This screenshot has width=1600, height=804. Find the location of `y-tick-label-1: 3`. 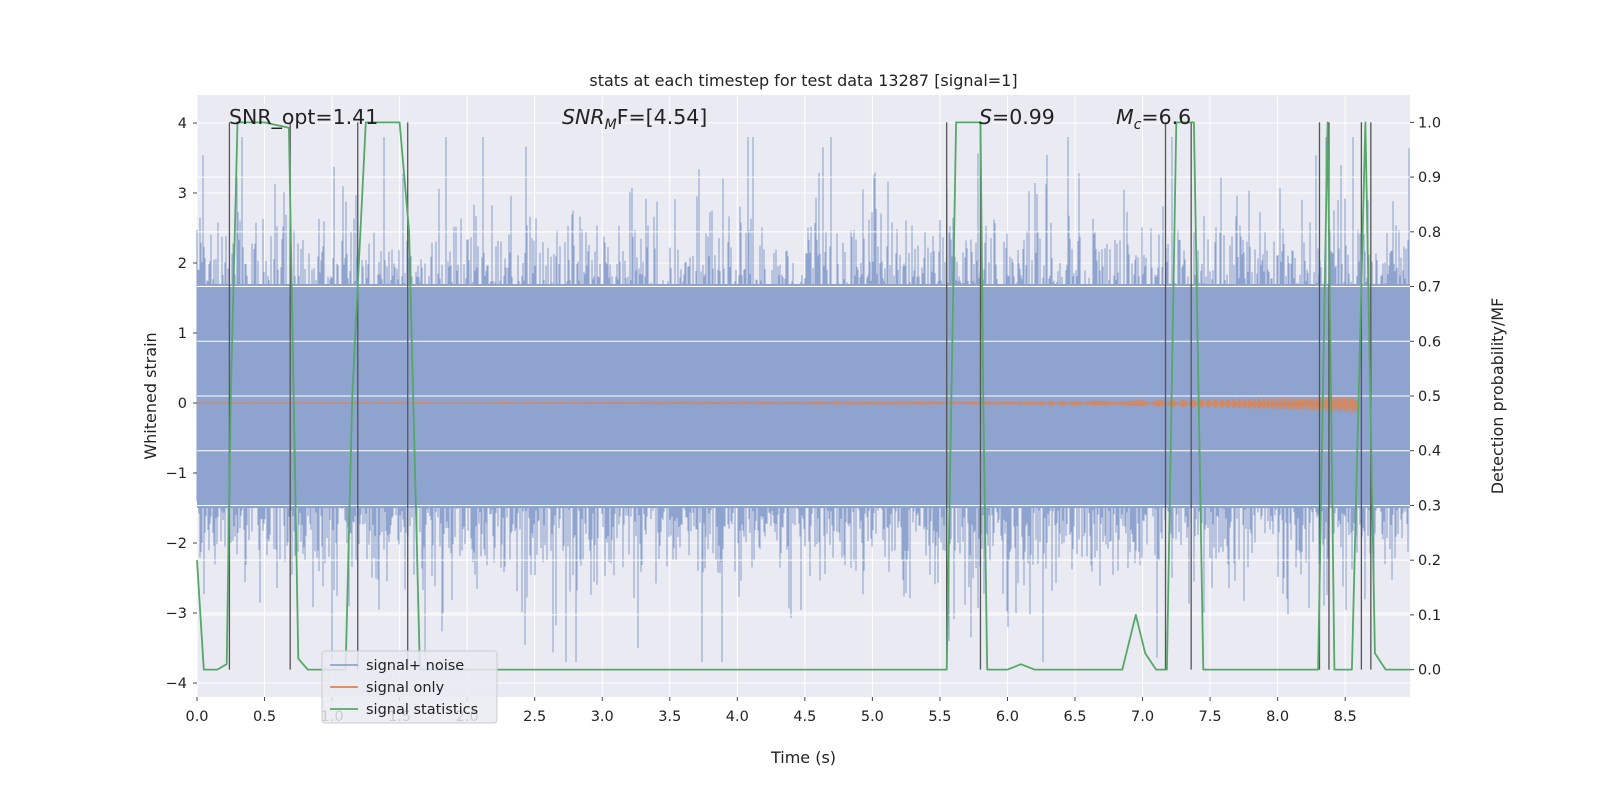

y-tick-label-1: 3 is located at coordinates (182, 194).